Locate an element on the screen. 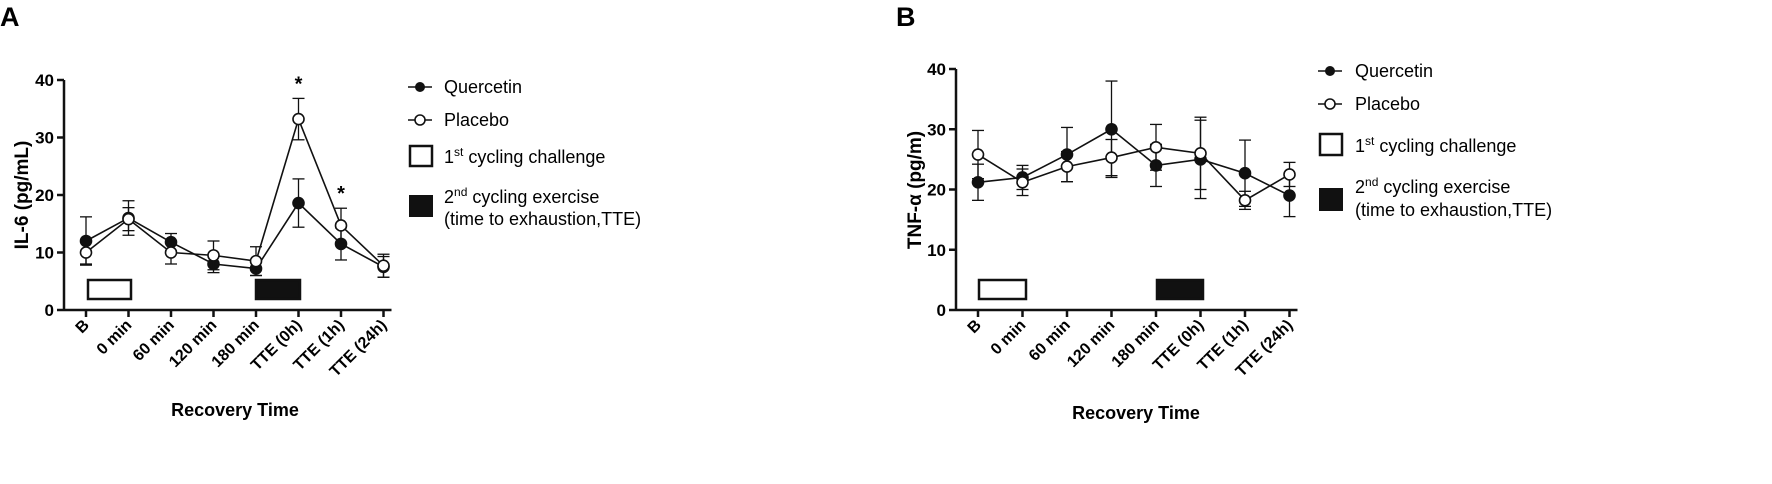  panel-b-y-tick-label: 20 is located at coordinates (936, 190).